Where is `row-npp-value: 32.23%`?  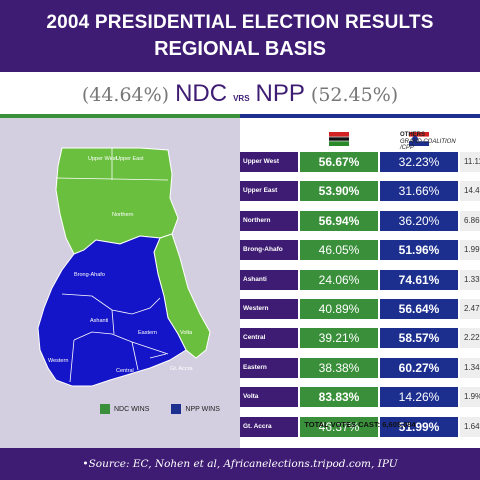 row-npp-value: 32.23% is located at coordinates (419, 162).